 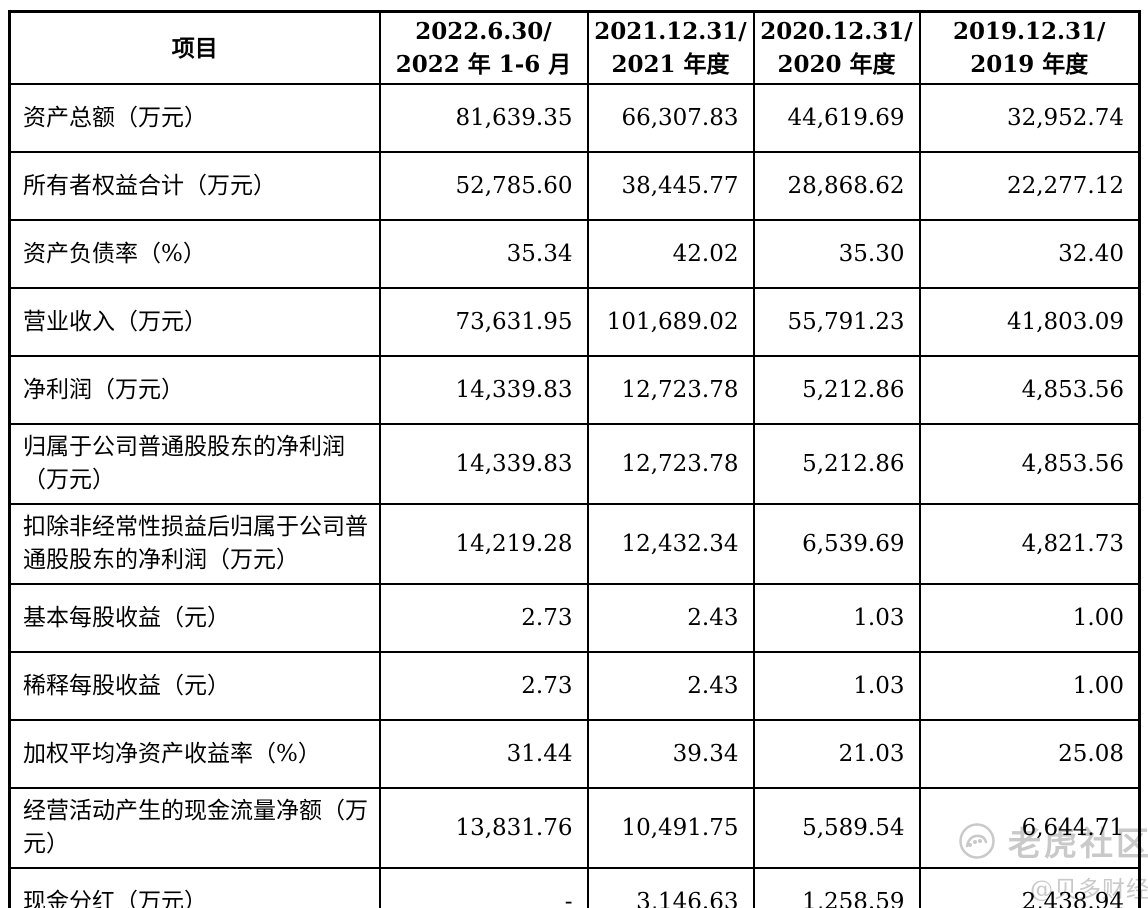 What do you see at coordinates (1029, 254) in the screenshot?
I see `value-cell: 32.40` at bounding box center [1029, 254].